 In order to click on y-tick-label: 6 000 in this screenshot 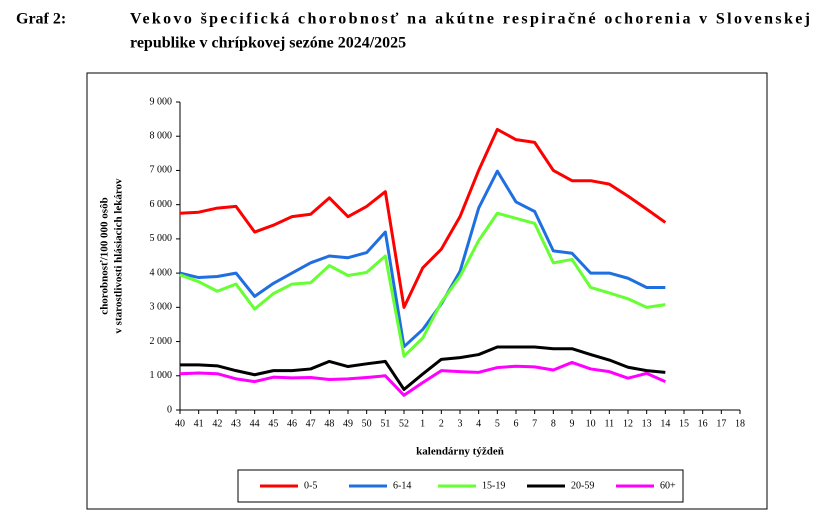, I will do `click(161, 204)`.